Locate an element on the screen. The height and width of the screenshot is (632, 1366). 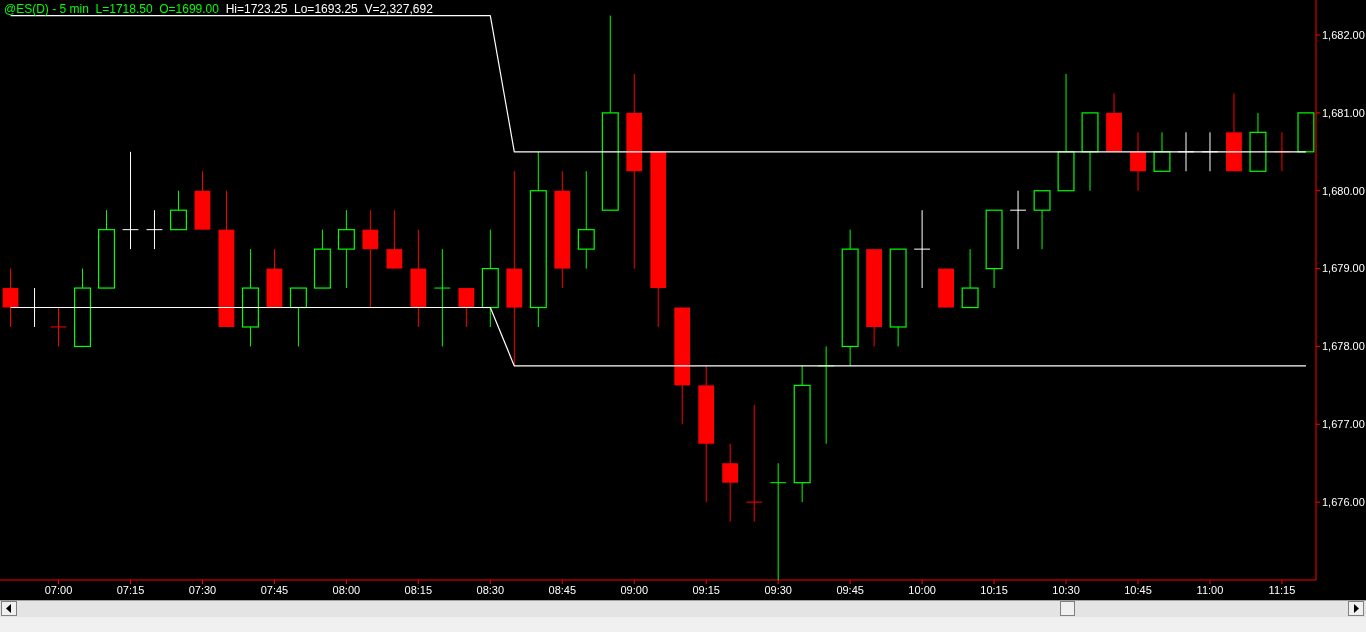
x-tick-label: 08:15 is located at coordinates (418, 589).